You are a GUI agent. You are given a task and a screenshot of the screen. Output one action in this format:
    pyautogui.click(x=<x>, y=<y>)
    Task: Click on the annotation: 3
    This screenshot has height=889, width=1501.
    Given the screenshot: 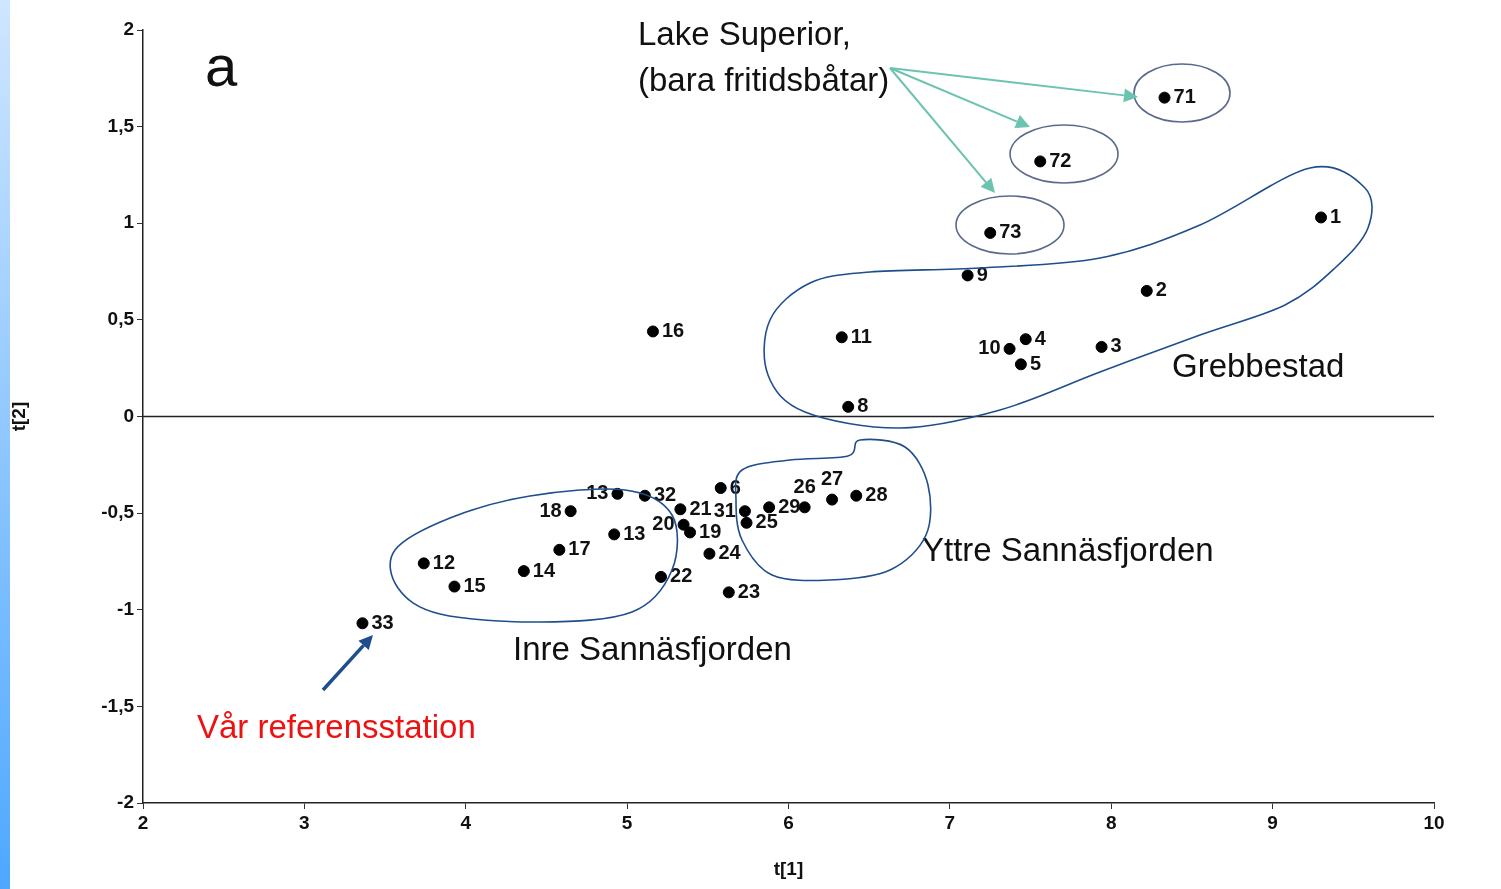 What is the action you would take?
    pyautogui.click(x=1116, y=345)
    